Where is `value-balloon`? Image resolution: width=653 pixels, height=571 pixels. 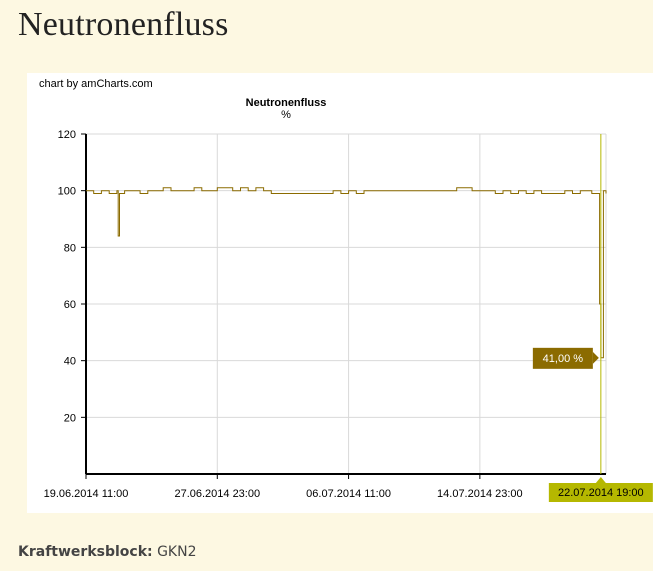 value-balloon is located at coordinates (562, 358).